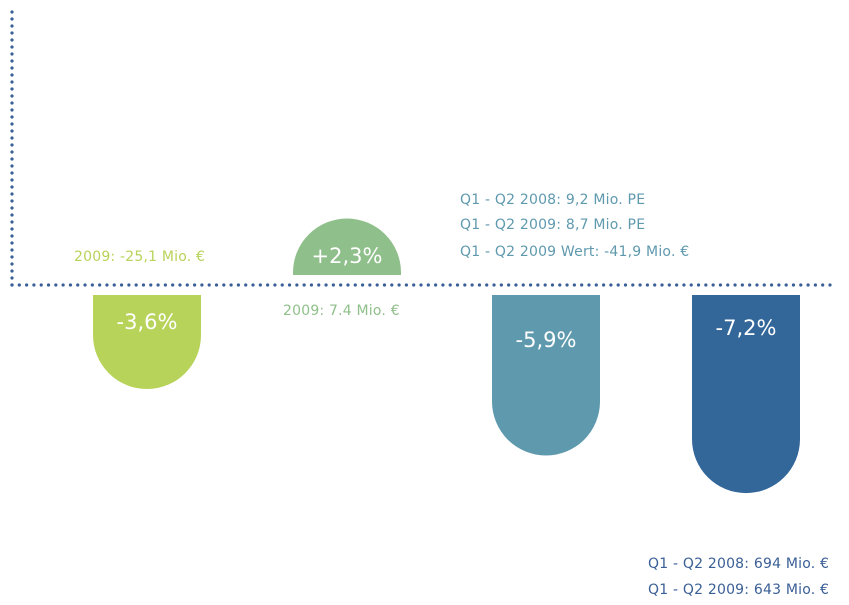  What do you see at coordinates (546, 340) in the screenshot?
I see `value-label-3: -5,9%` at bounding box center [546, 340].